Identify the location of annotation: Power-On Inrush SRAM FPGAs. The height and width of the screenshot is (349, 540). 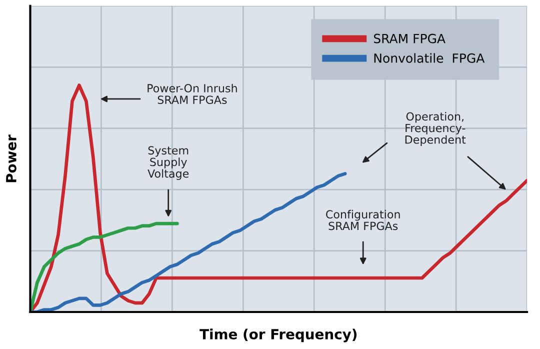
(192, 94).